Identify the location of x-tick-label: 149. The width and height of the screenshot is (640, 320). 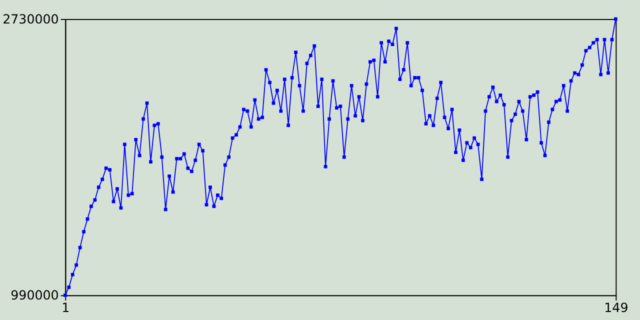
(616, 308).